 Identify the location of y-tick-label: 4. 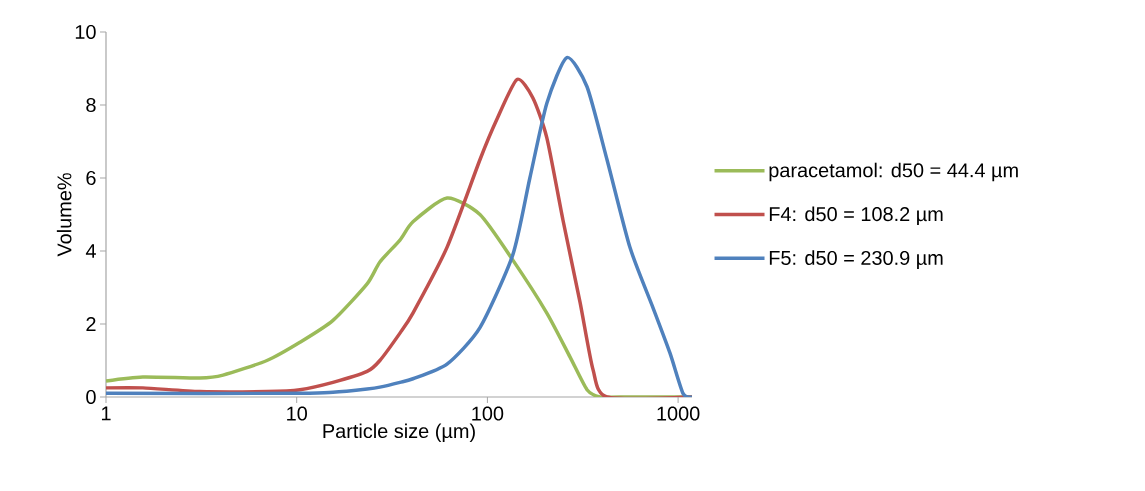
(90, 251).